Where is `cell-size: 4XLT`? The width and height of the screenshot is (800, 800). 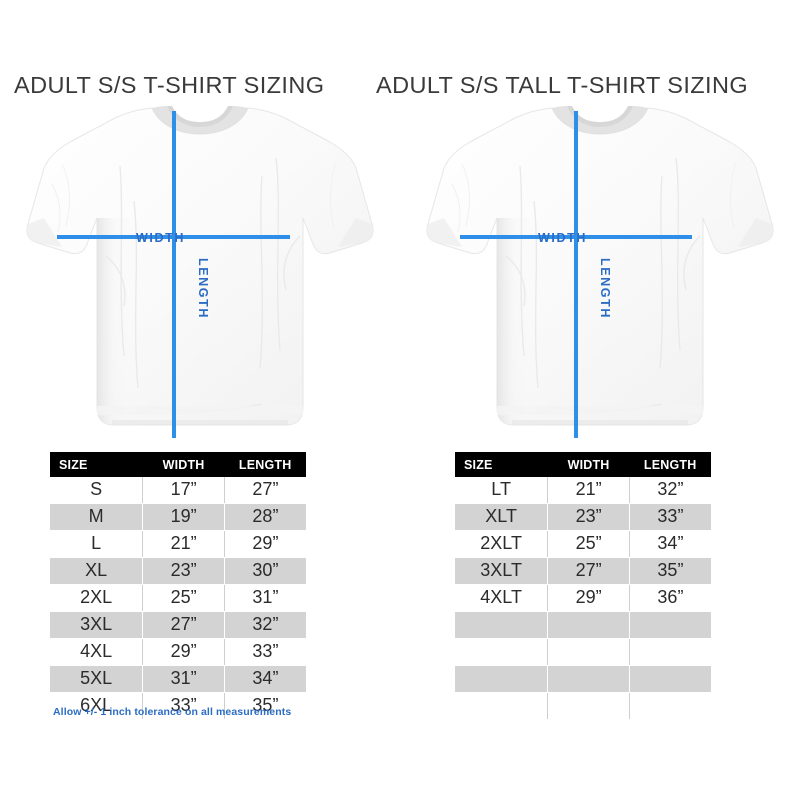
cell-size: 4XLT is located at coordinates (502, 598).